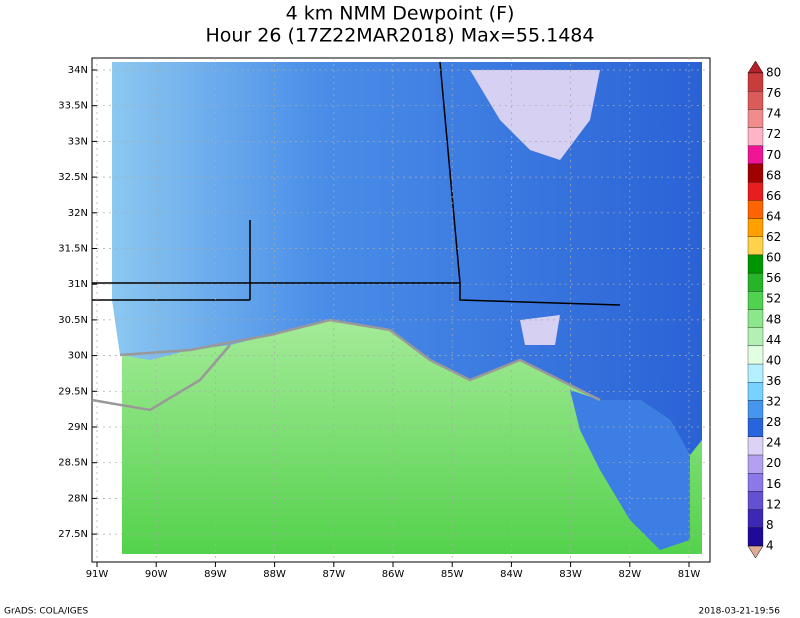  I want to click on lon-label: 85W, so click(452, 574).